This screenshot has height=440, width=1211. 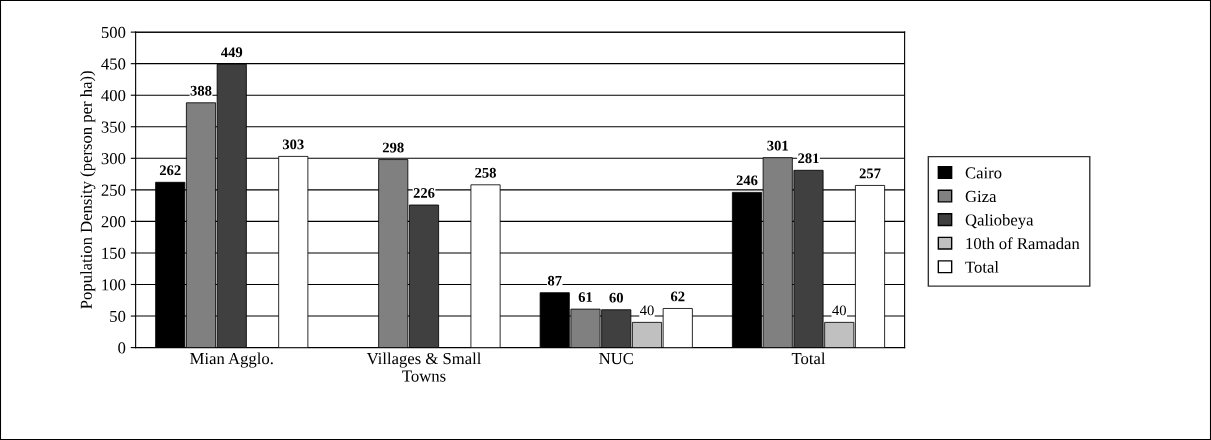 What do you see at coordinates (393, 147) in the screenshot?
I see `data-label: 298` at bounding box center [393, 147].